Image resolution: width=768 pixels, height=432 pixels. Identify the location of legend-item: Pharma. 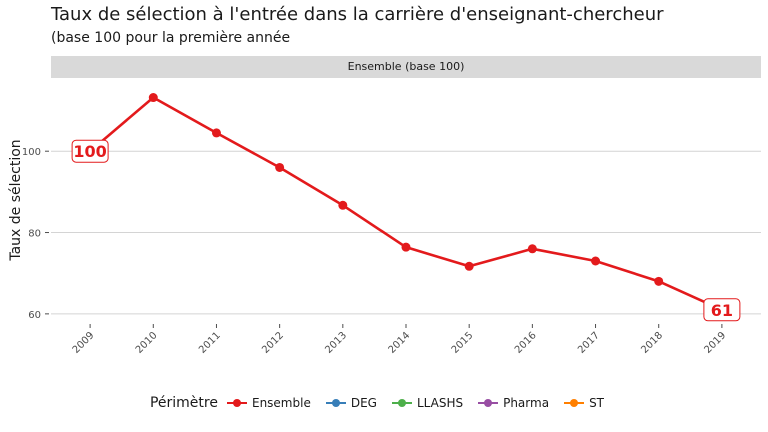
(513, 403).